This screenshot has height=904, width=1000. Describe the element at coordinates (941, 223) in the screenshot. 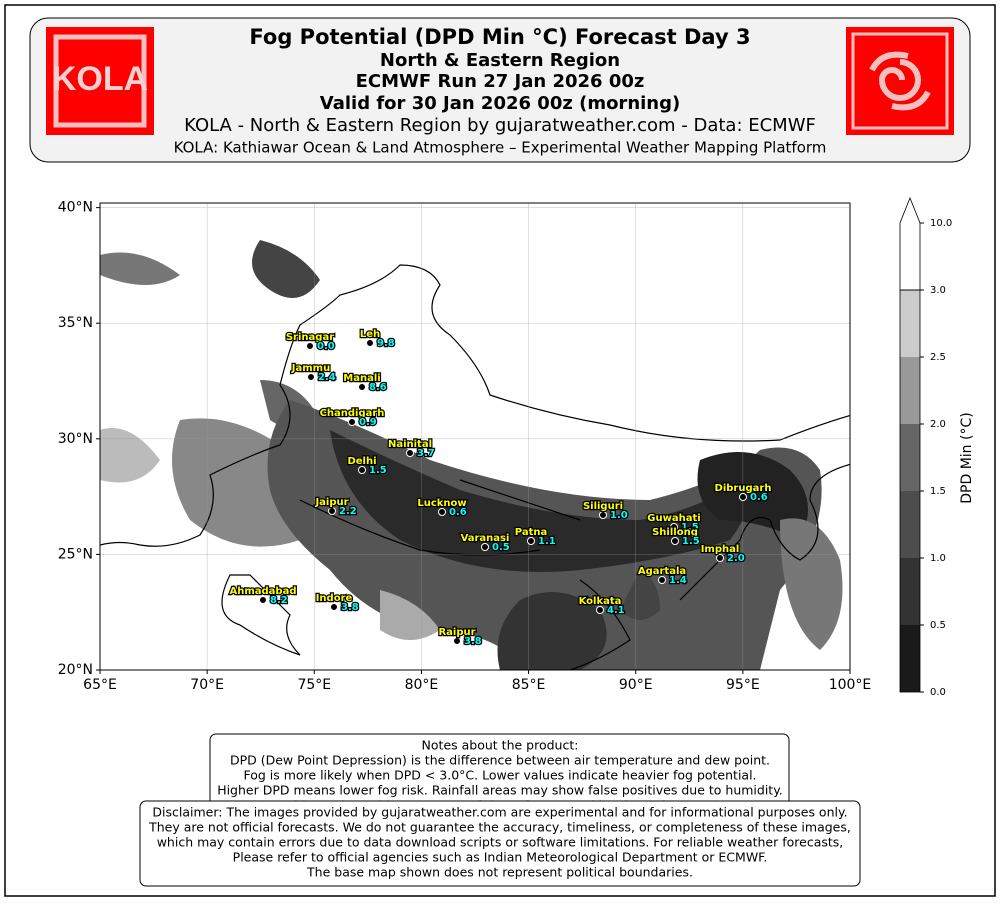

I see `colorbar-tick-label: 10.0` at that location.